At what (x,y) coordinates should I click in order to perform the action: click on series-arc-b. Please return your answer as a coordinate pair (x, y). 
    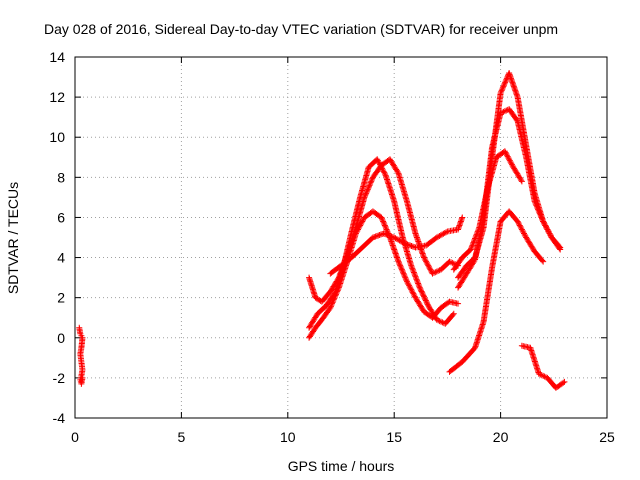
    Looking at the image, I should click on (381, 243).